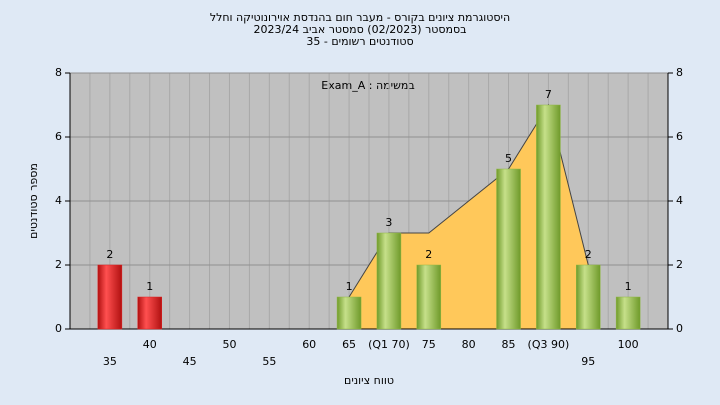 Image resolution: width=720 pixels, height=405 pixels. What do you see at coordinates (588, 361) in the screenshot?
I see `x-tick-label: 95` at bounding box center [588, 361].